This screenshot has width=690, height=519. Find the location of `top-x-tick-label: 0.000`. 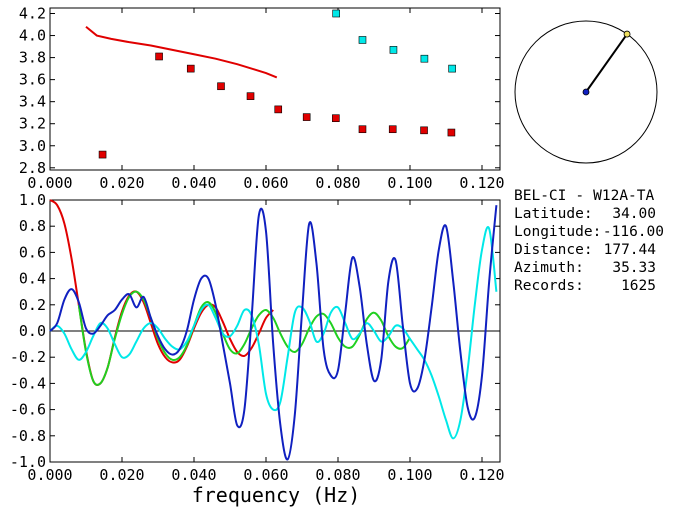

top-x-tick-label: 0.000 is located at coordinates (49, 183).